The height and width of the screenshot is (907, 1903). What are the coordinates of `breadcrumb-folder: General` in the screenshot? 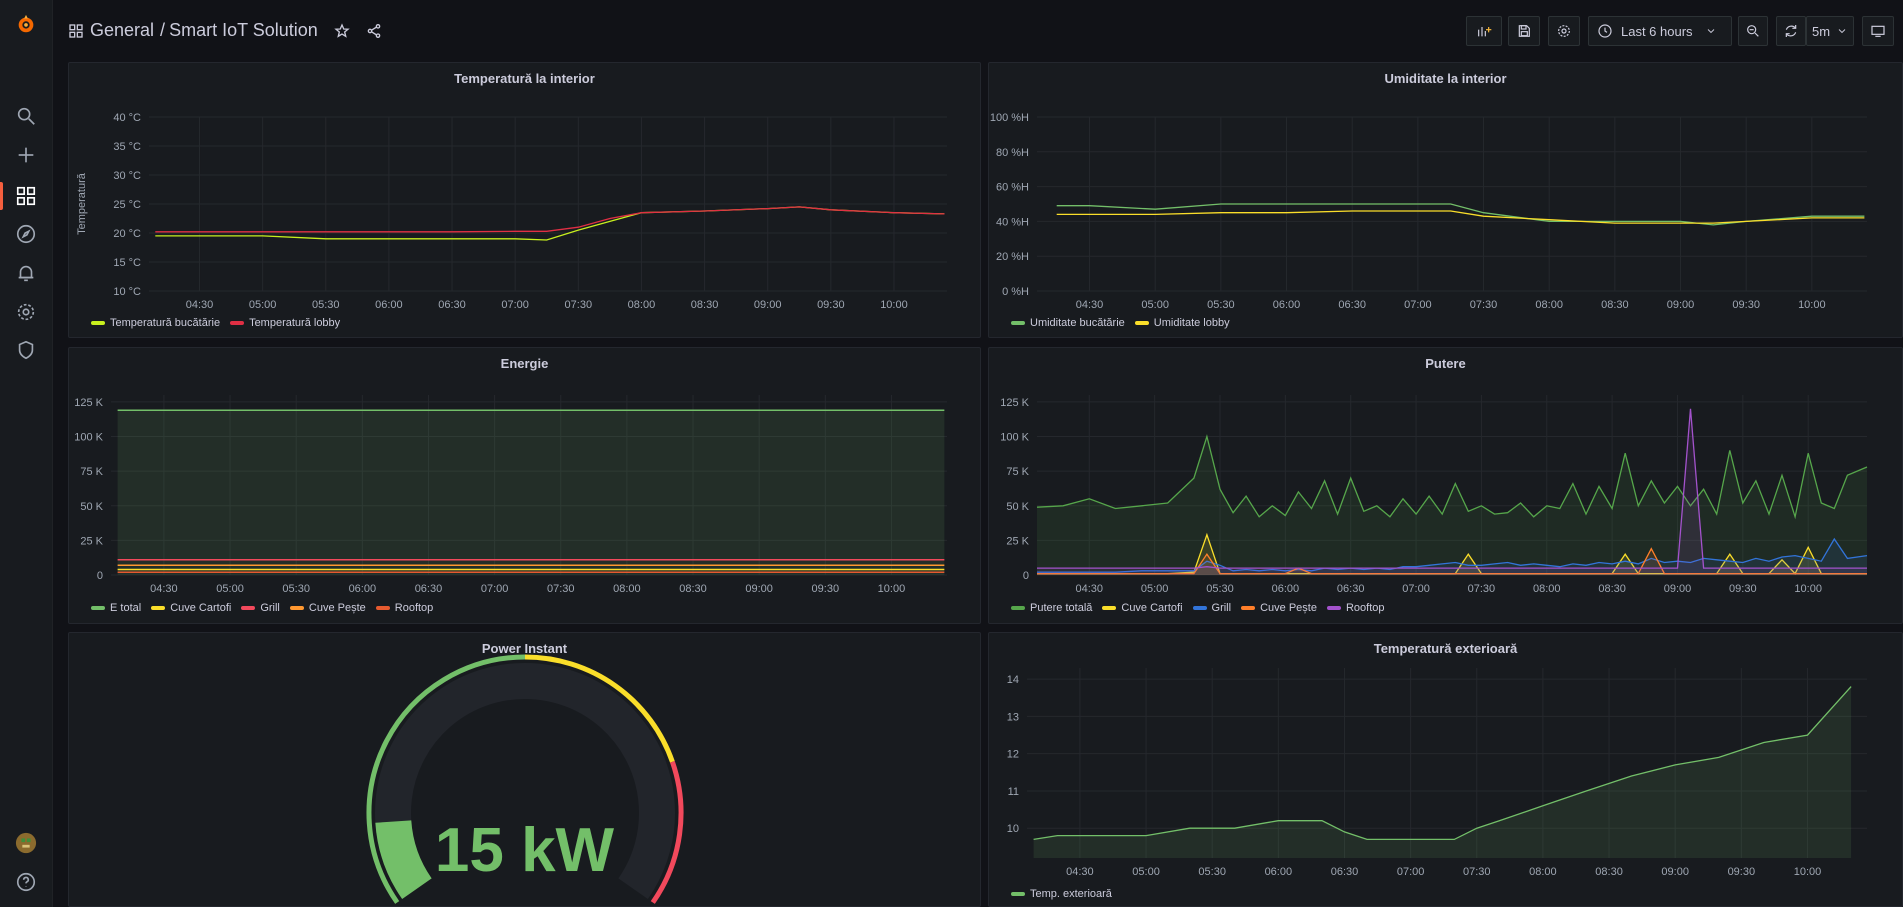 It's located at (122, 30).